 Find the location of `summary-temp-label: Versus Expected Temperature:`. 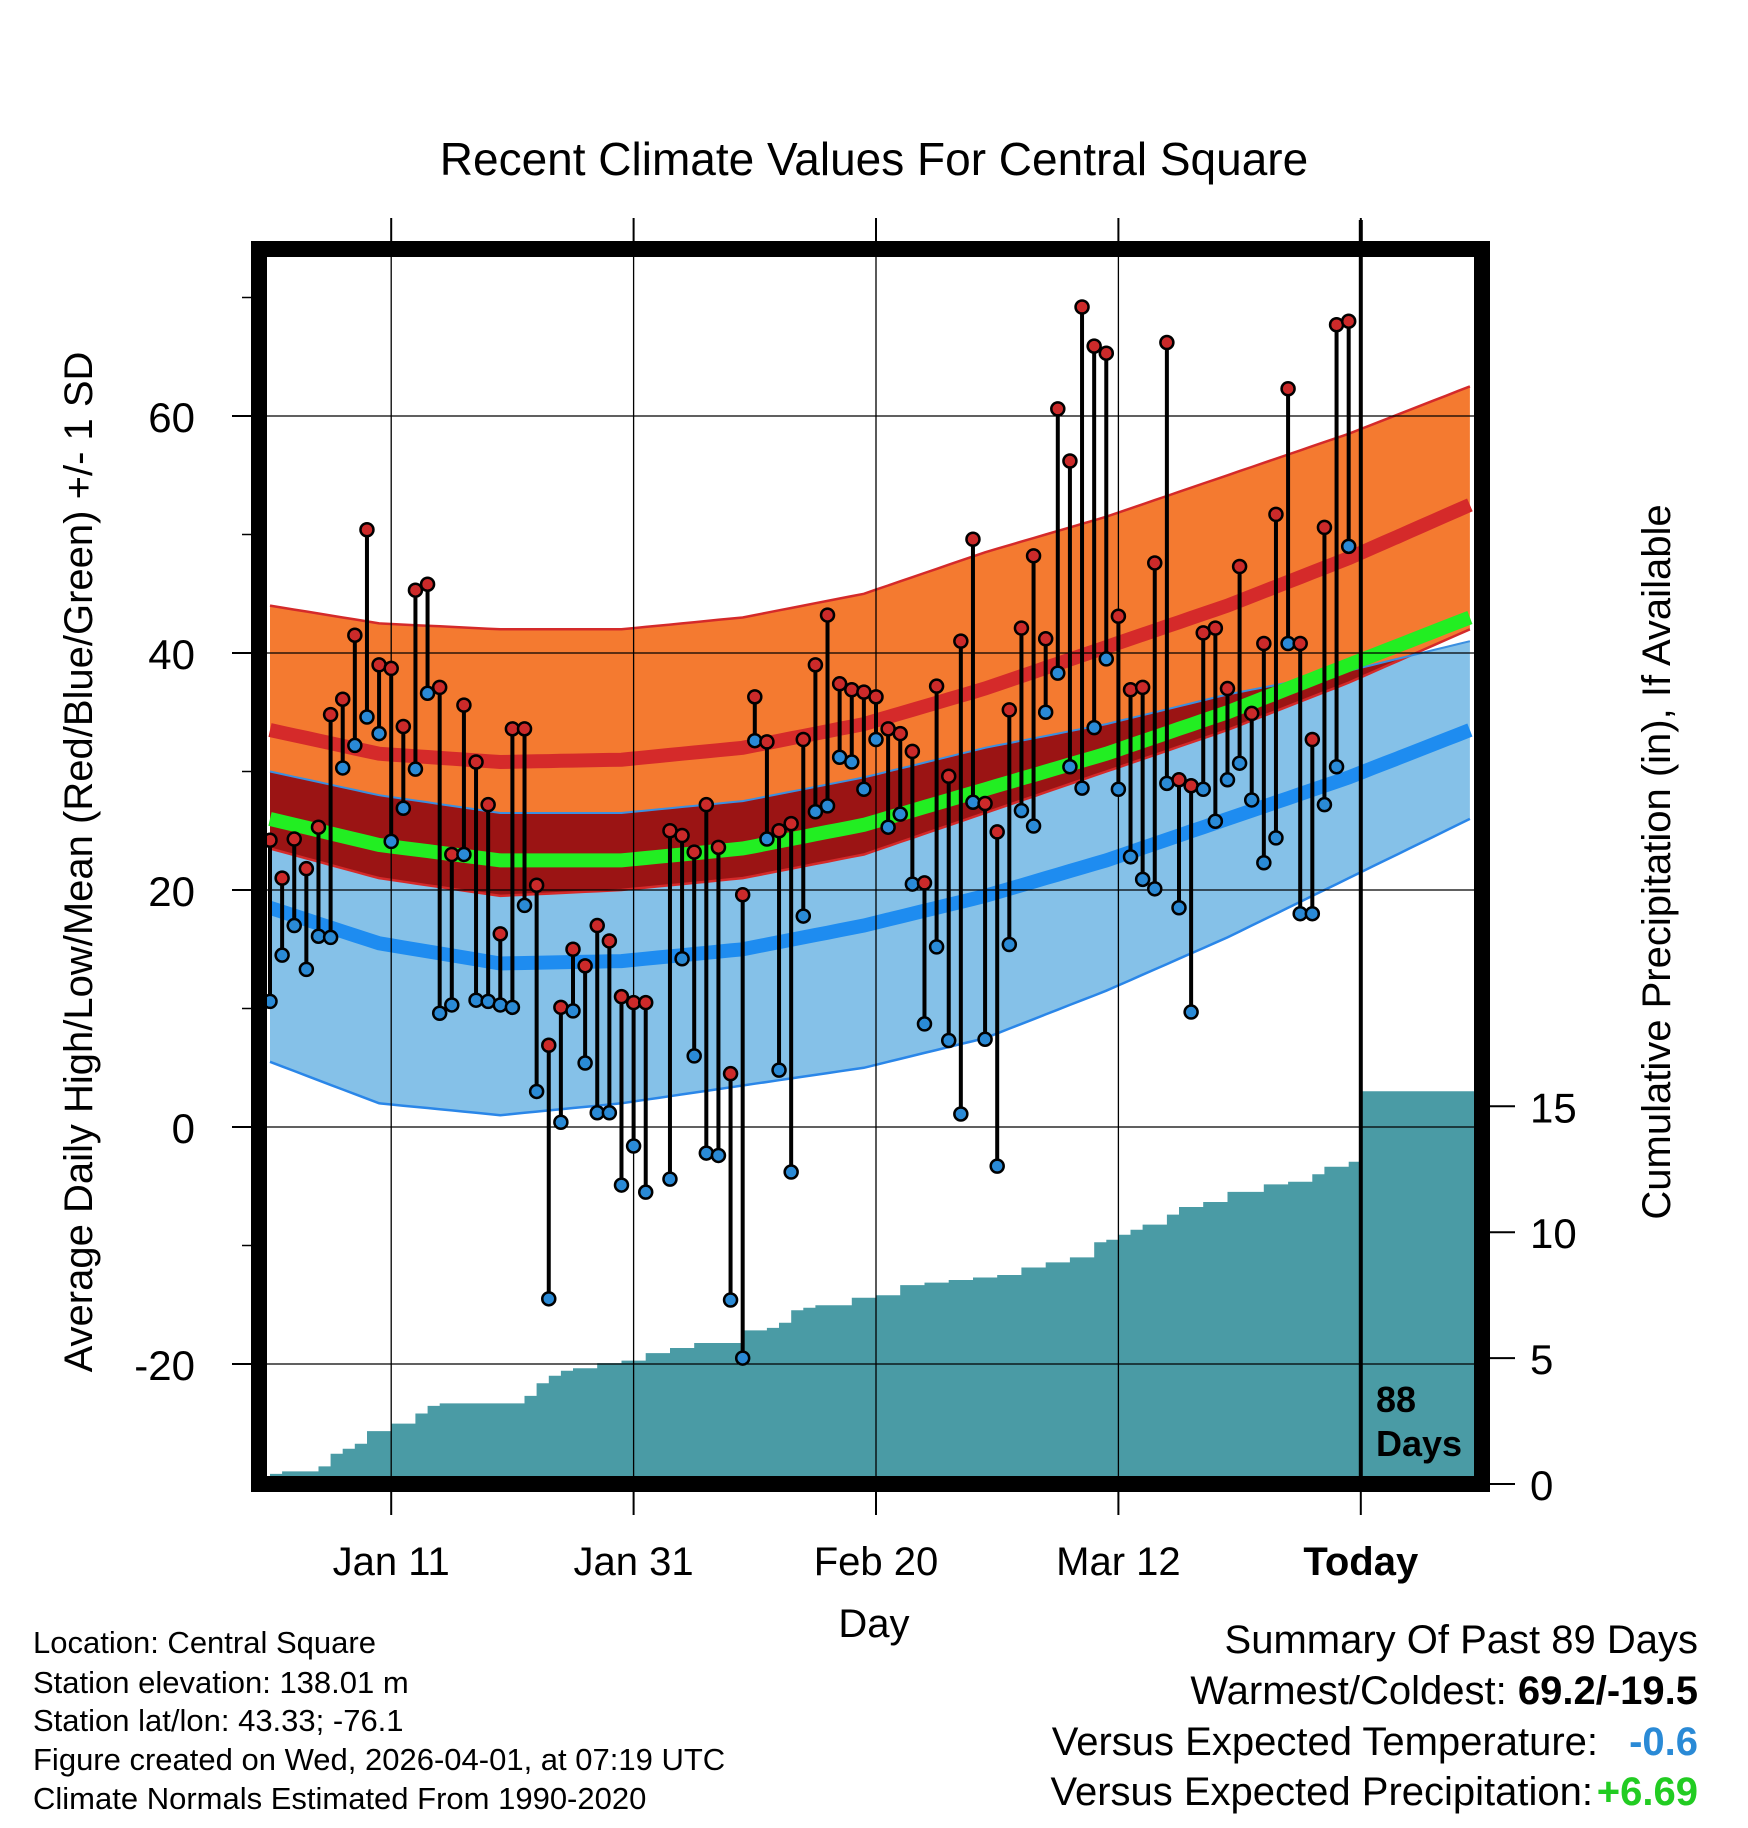

summary-temp-label: Versus Expected Temperature: is located at coordinates (1324, 1742).